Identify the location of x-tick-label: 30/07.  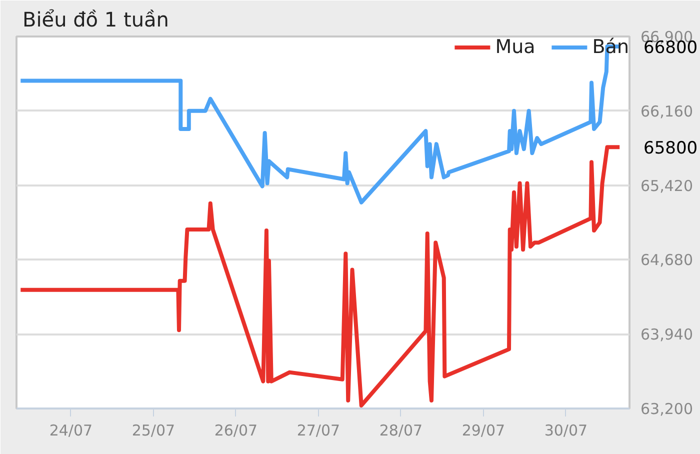
(566, 431).